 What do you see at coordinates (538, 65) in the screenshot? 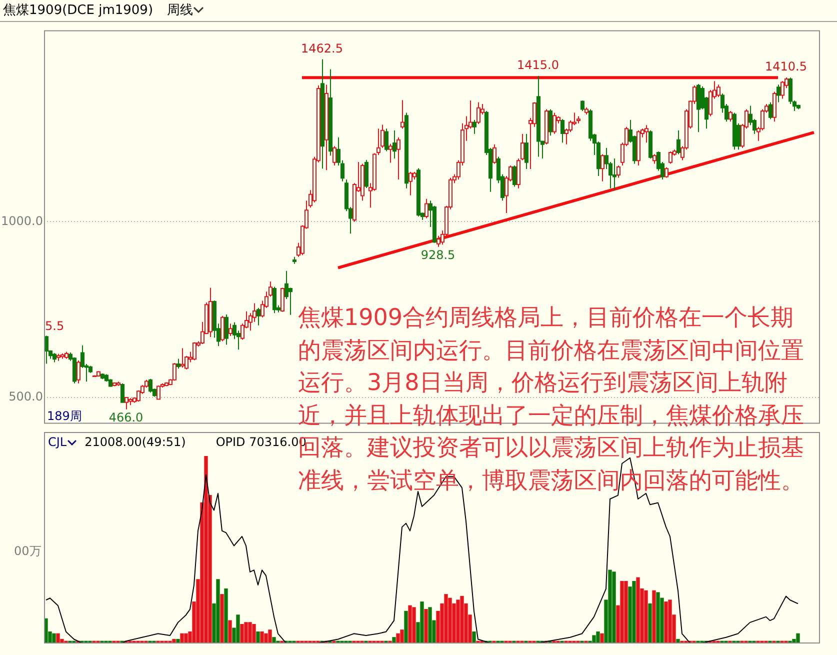
I see `annotation: 1415.0` at bounding box center [538, 65].